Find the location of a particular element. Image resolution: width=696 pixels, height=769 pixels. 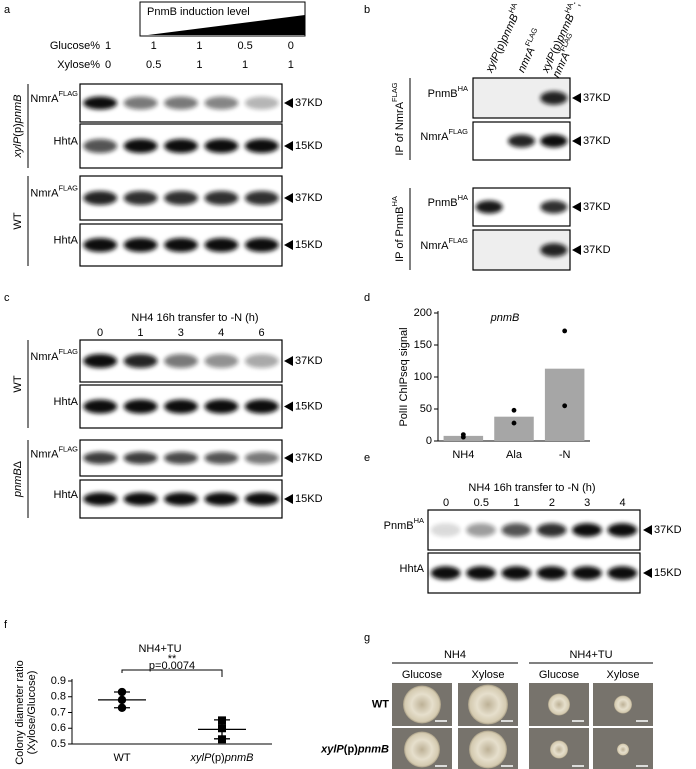

y-tick-label: 100 is located at coordinates (423, 377).